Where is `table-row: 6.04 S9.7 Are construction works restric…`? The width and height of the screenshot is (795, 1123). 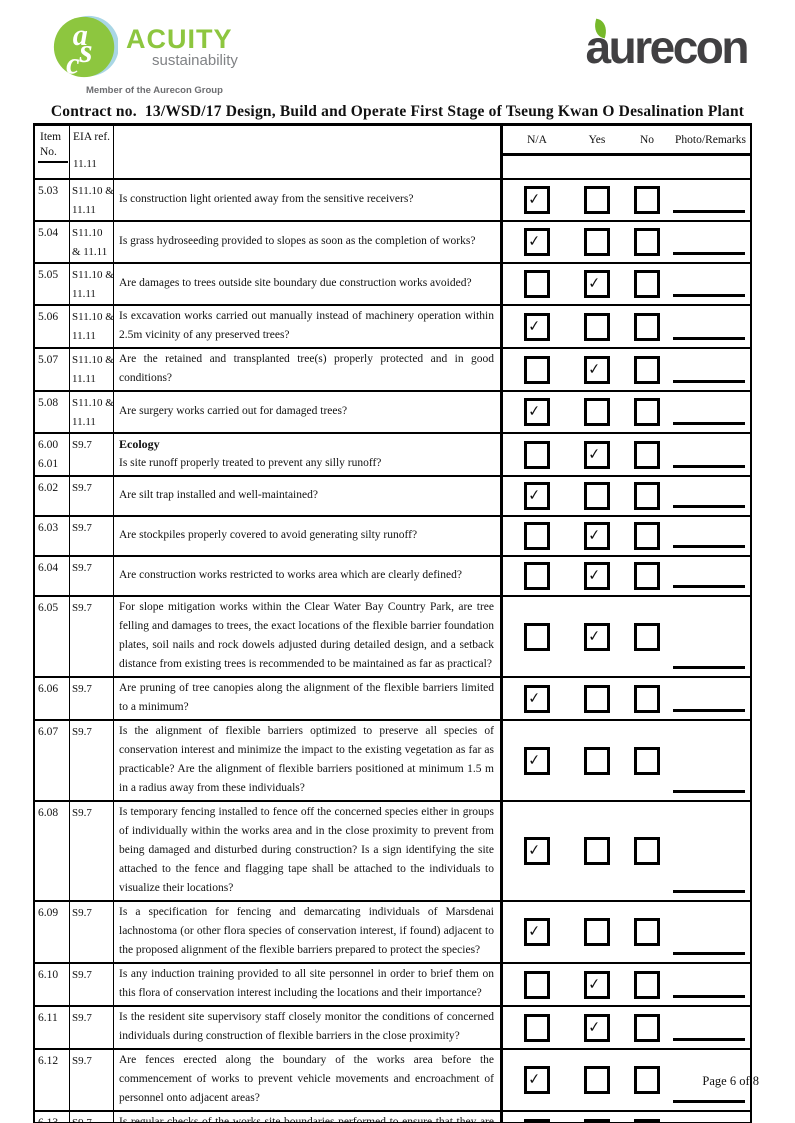 table-row: 6.04 S9.7 Are construction works restric… is located at coordinates (392, 577).